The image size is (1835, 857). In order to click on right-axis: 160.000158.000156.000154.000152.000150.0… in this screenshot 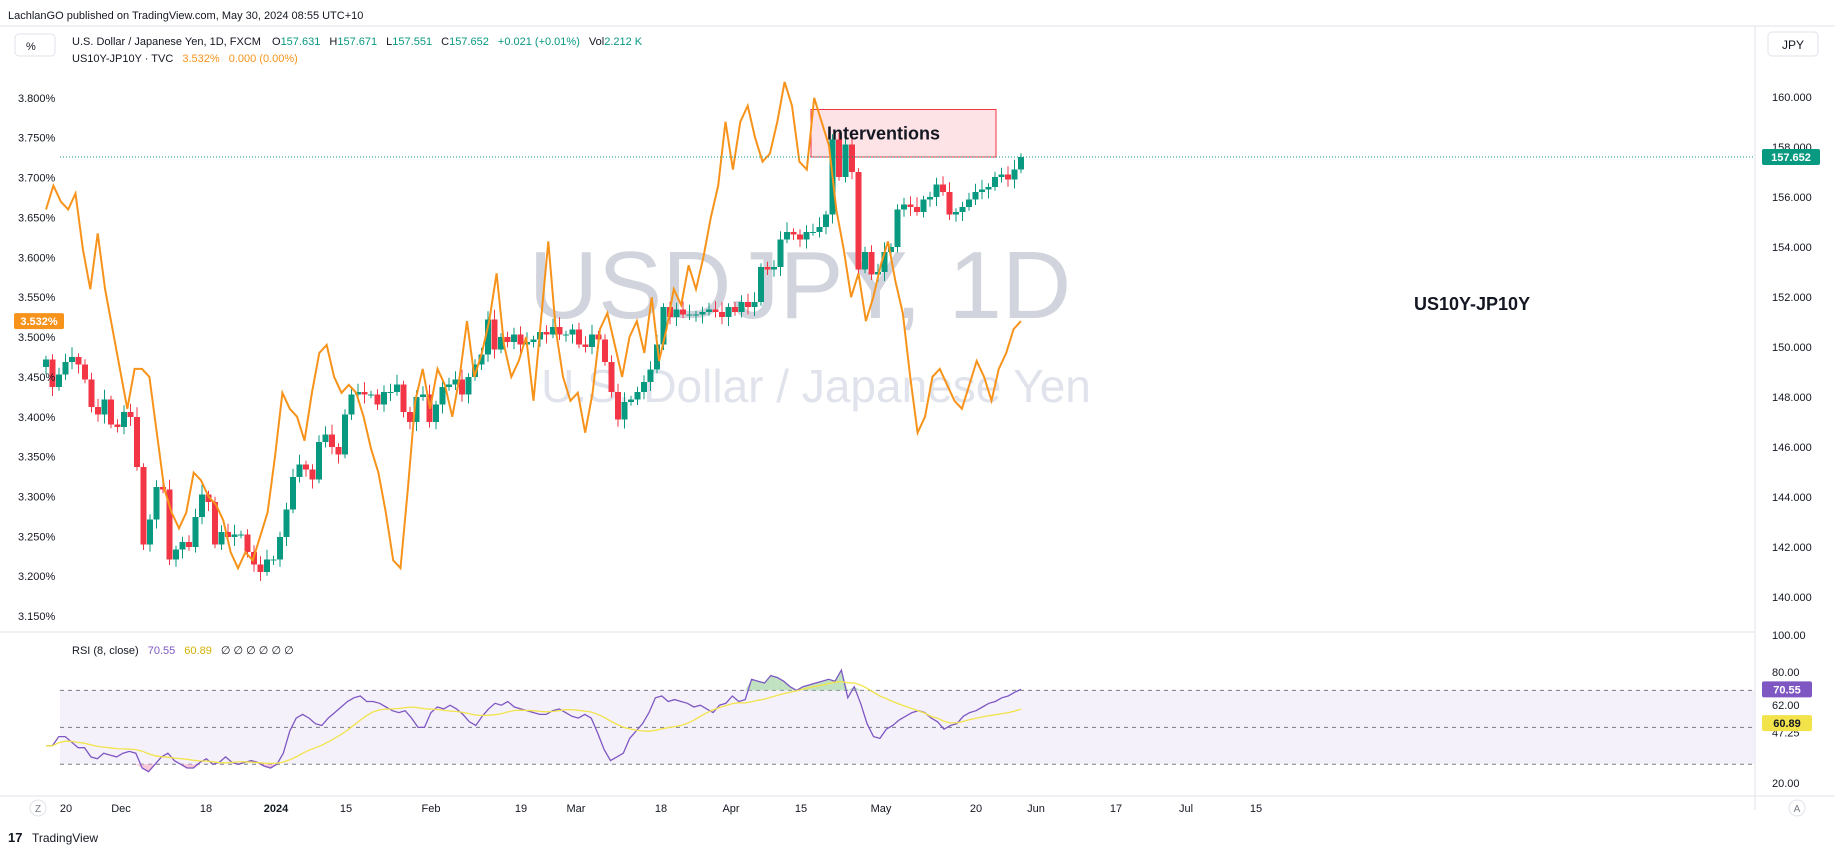, I will do `click(1792, 348)`.